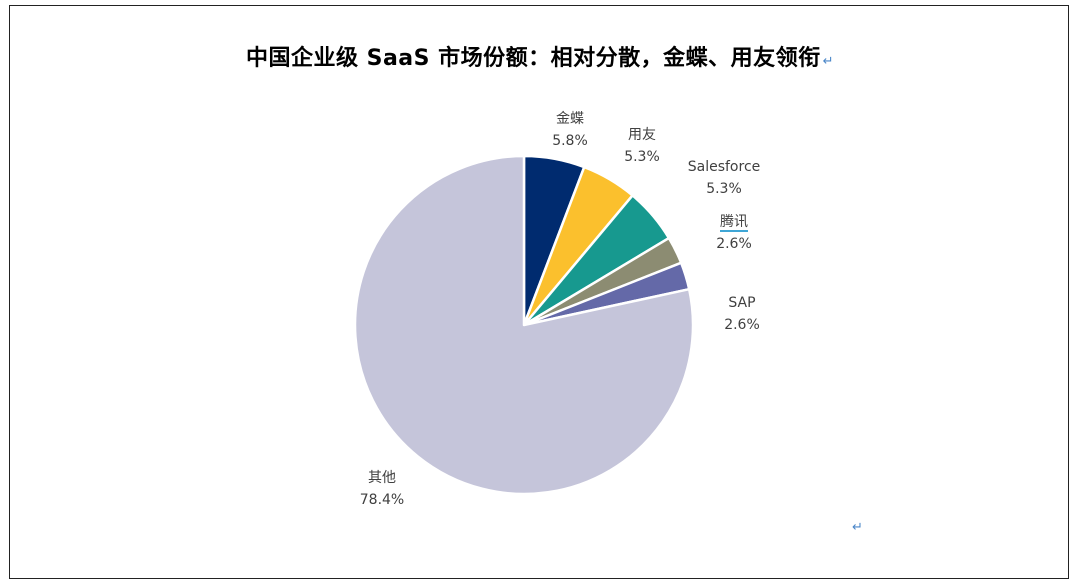 Image resolution: width=1080 pixels, height=587 pixels. I want to click on slice-percent: 5.8%, so click(570, 141).